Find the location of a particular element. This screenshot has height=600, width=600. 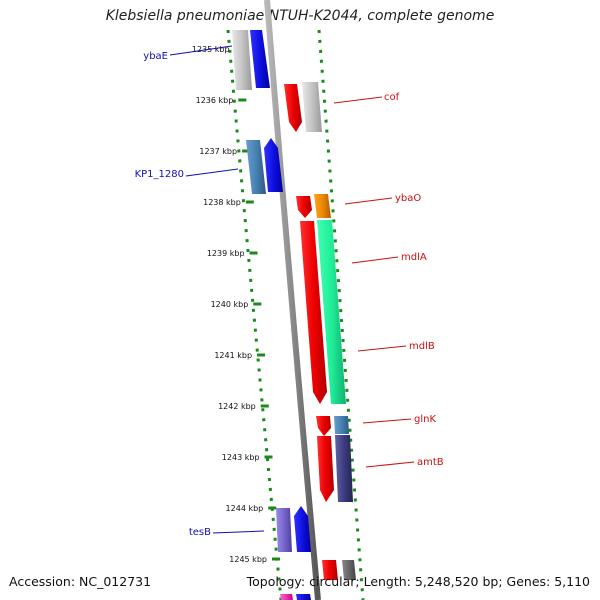

right-gene-label-glnK: glnK is located at coordinates (399, 419).